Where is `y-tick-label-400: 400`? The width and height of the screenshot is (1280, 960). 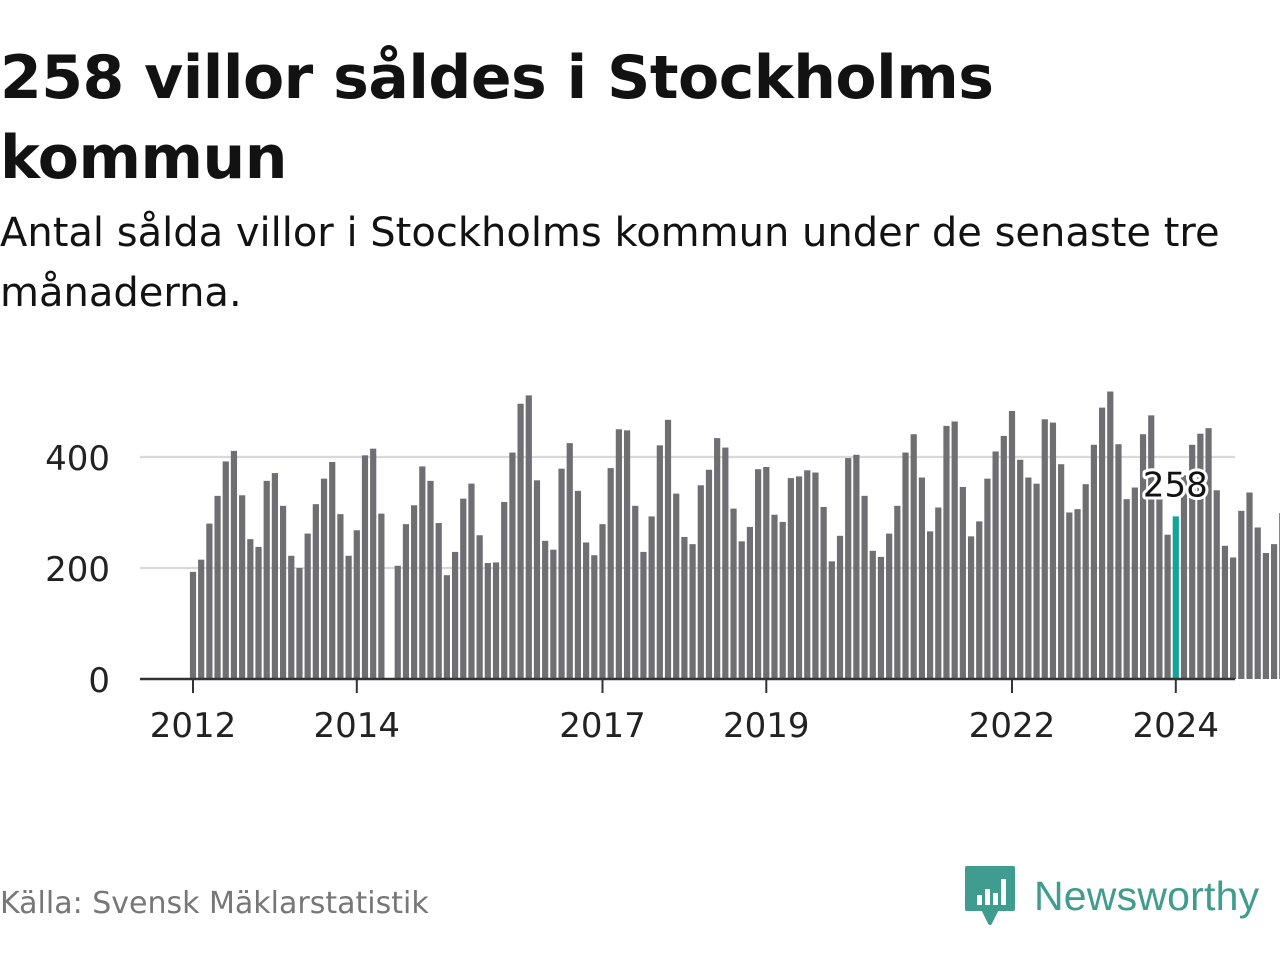 y-tick-label-400: 400 is located at coordinates (77, 459).